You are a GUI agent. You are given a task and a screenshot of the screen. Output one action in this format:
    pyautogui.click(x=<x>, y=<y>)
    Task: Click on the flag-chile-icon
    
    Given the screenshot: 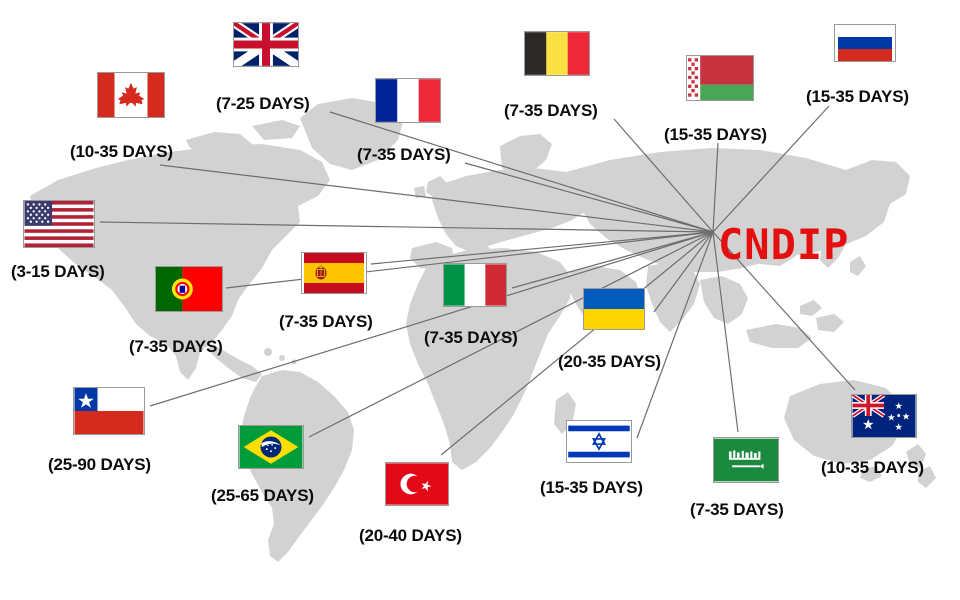 What is the action you would take?
    pyautogui.click(x=109, y=411)
    